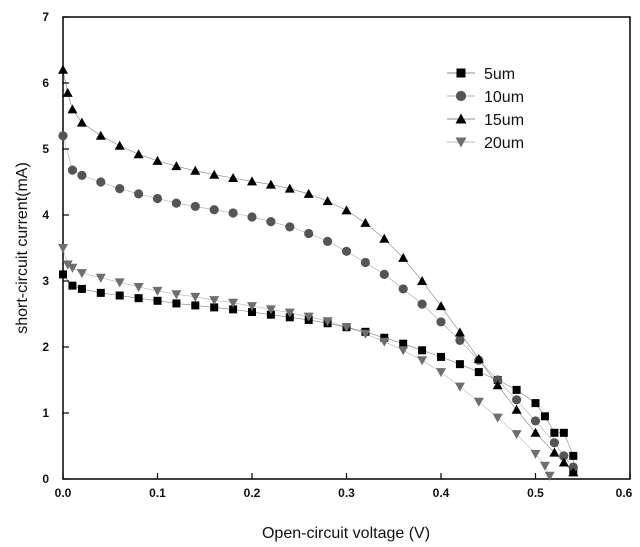 Image resolution: width=640 pixels, height=547 pixels. I want to click on legend-marker-10um, so click(461, 96).